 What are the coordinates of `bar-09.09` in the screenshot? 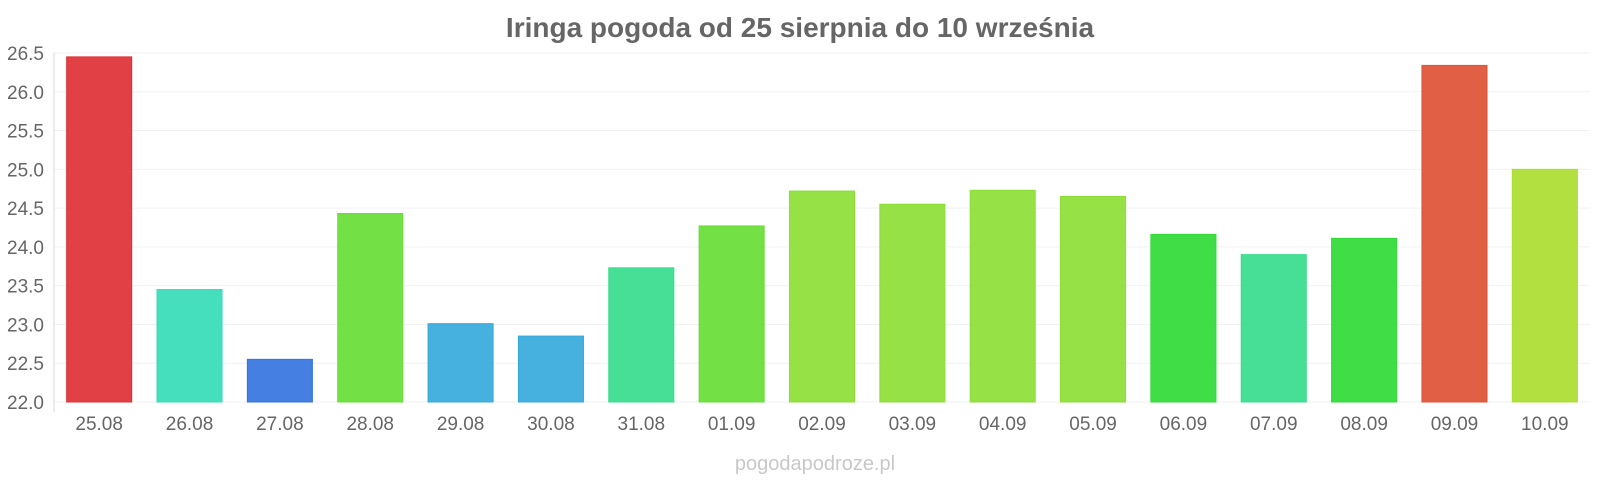 It's located at (1454, 233).